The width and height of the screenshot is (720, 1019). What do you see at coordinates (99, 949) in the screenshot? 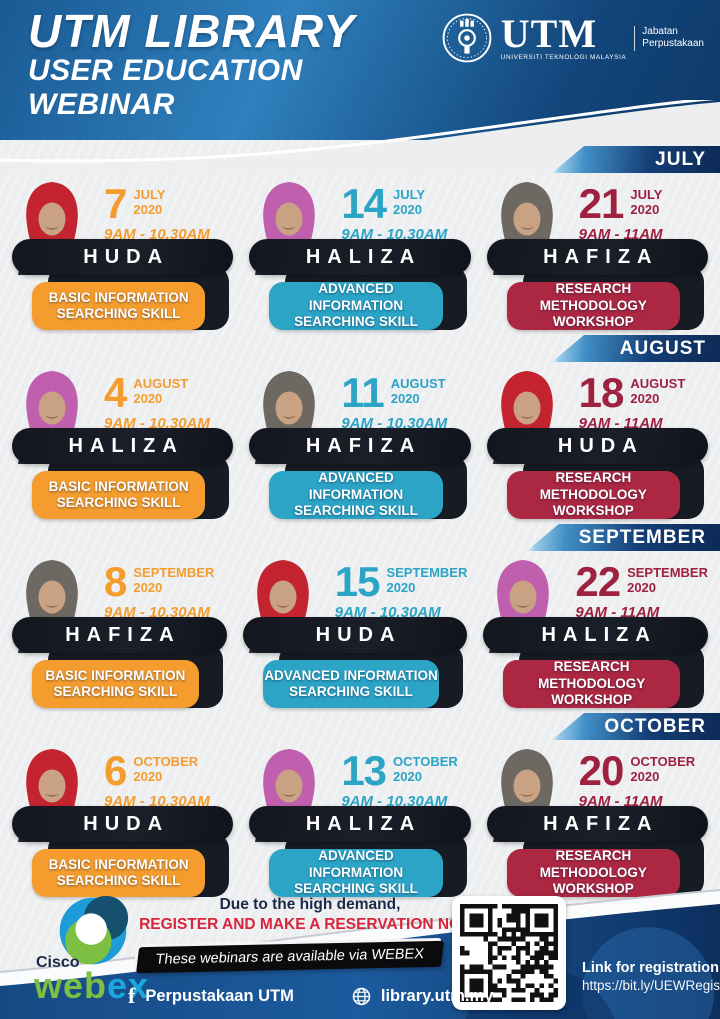
I see `webex-logo: Cisco webex` at bounding box center [99, 949].